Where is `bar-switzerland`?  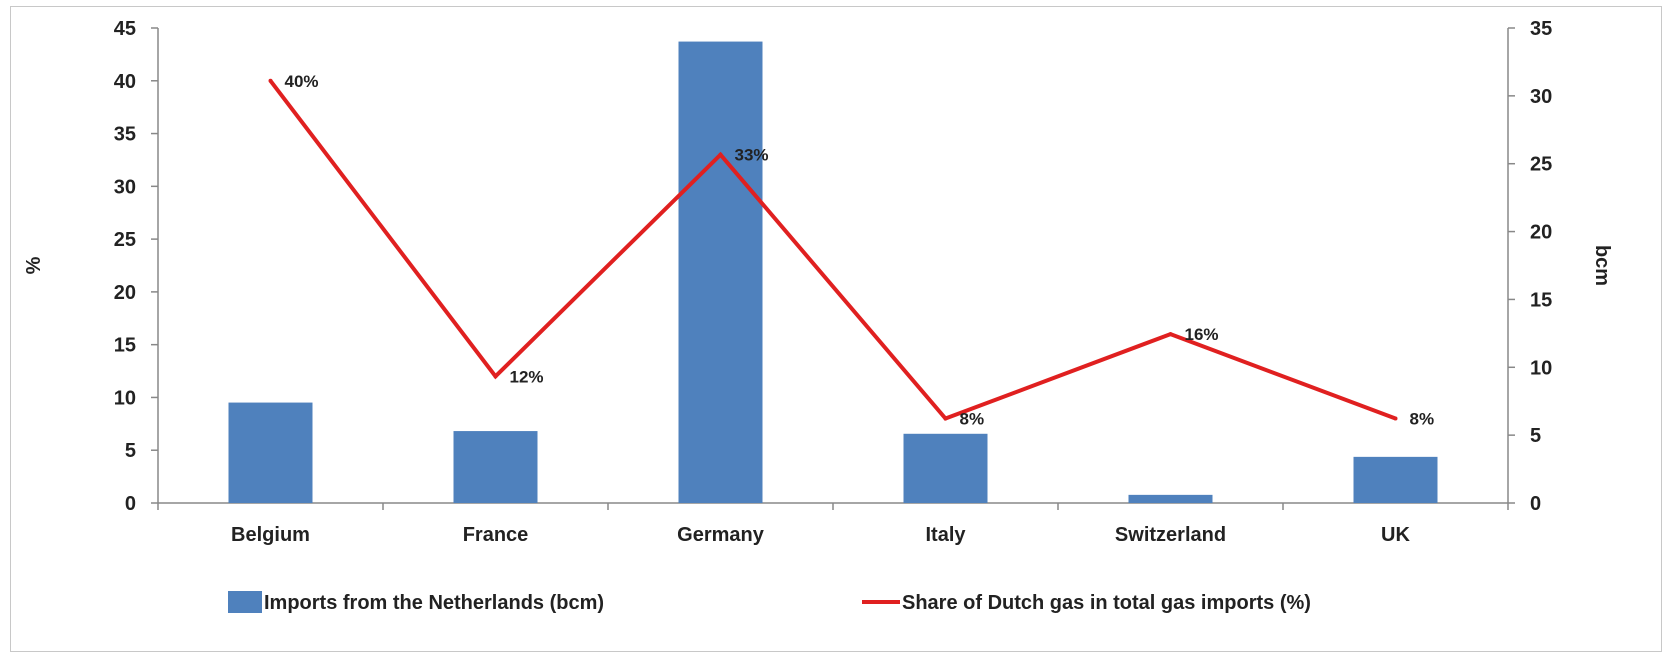
bar-switzerland is located at coordinates (1170, 498).